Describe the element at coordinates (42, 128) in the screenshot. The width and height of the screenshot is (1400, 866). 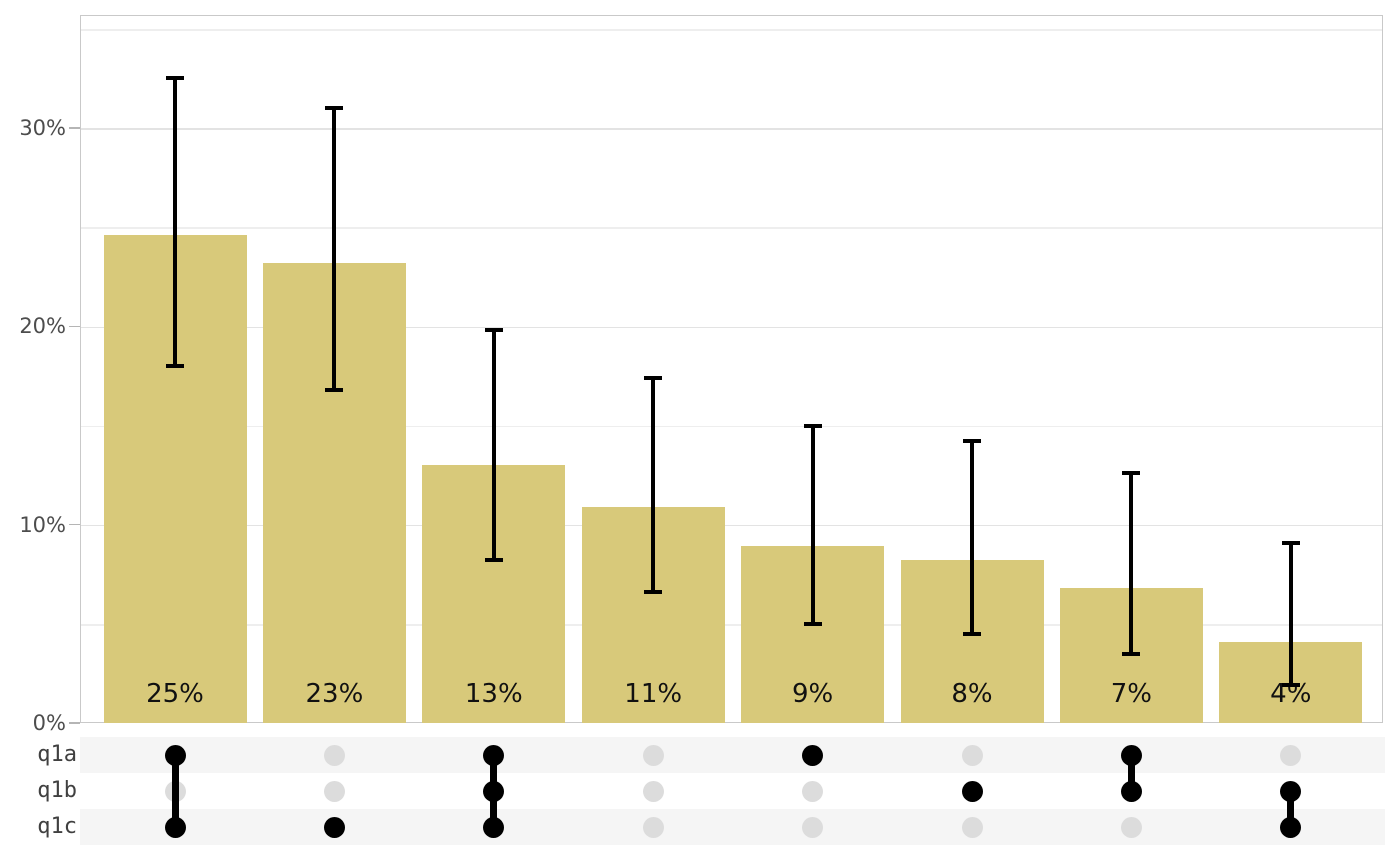
I see `y-axis-tick-label: 30%` at that location.